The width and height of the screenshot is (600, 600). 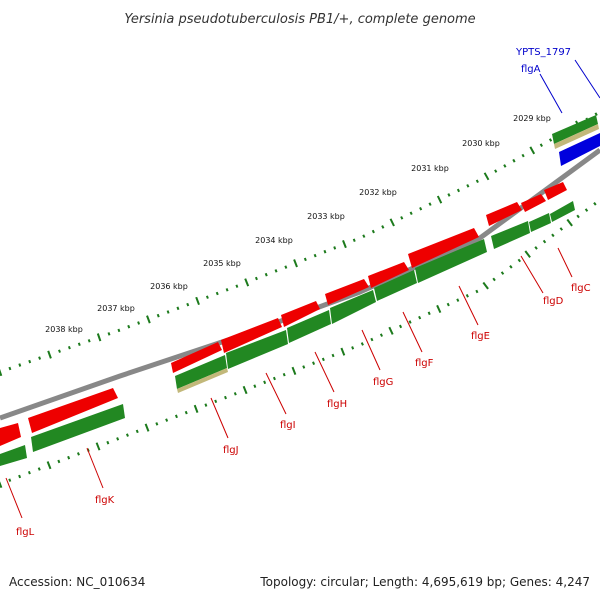 I want to click on gene-label-flgi: flgI, so click(x=288, y=425).